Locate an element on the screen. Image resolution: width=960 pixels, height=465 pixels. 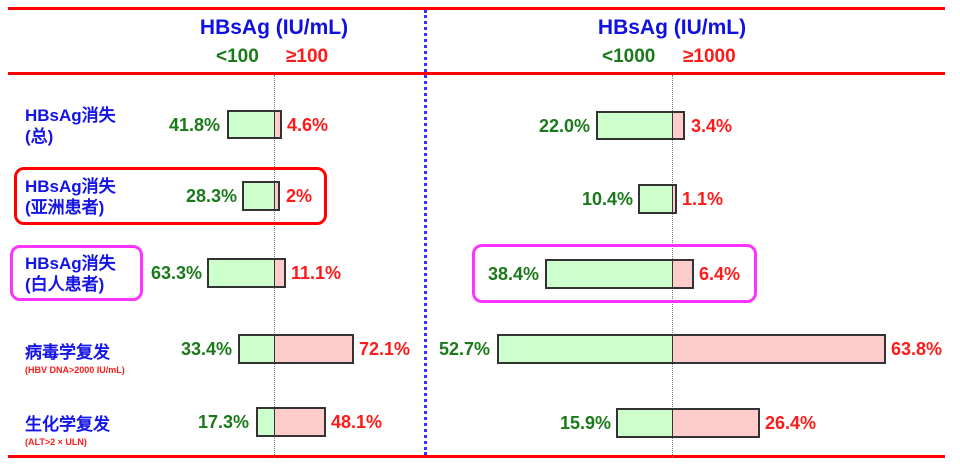
header-rule is located at coordinates (476, 73).